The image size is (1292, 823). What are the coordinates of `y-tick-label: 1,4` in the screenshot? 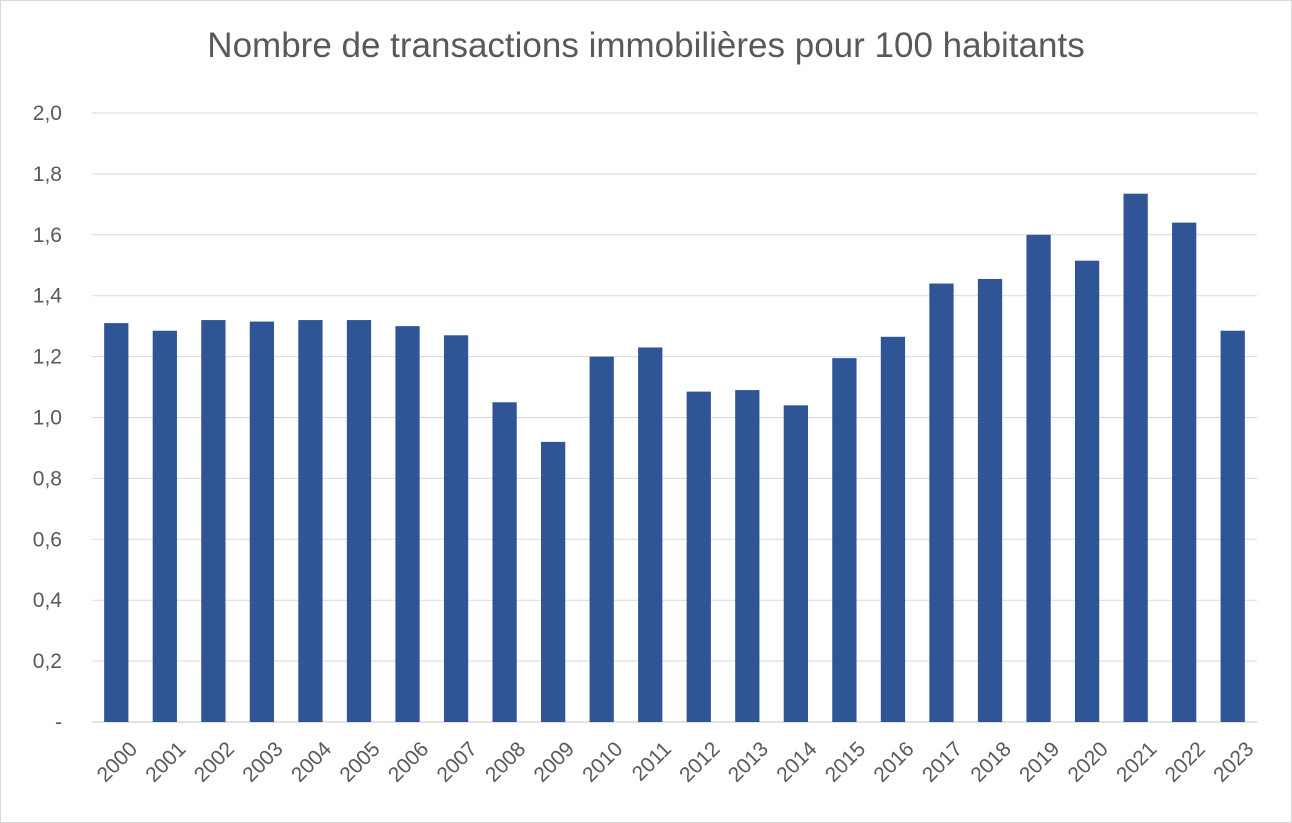 It's located at (48, 296).